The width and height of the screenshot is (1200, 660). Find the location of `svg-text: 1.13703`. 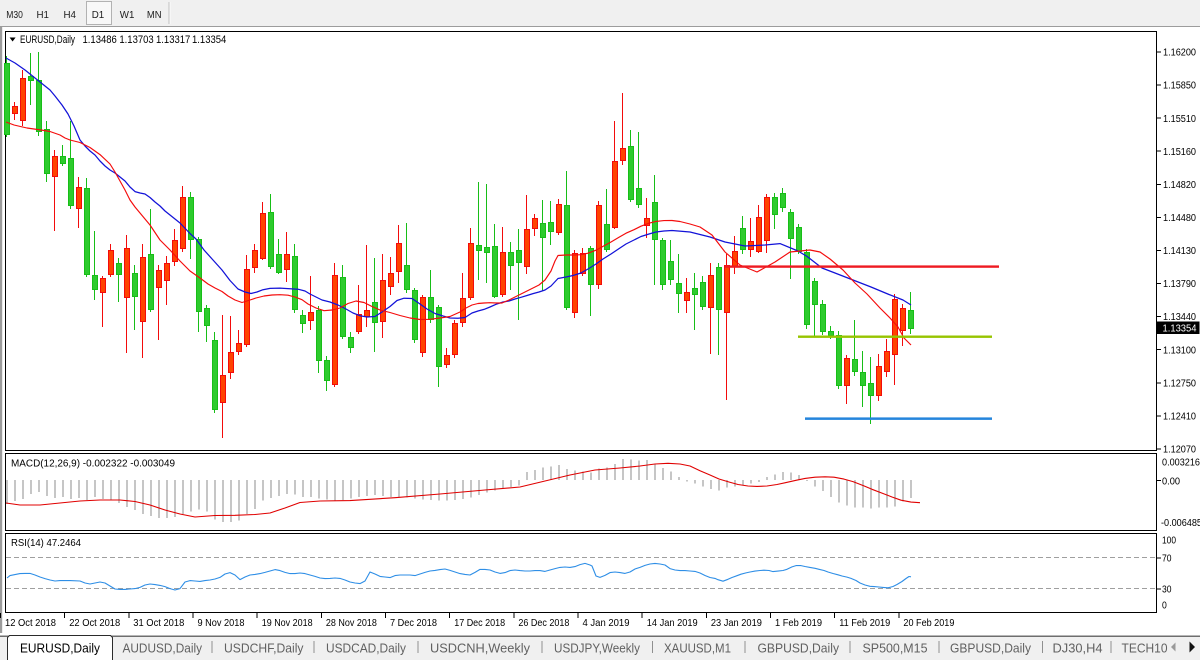

svg-text: 1.13703 is located at coordinates (136, 40).